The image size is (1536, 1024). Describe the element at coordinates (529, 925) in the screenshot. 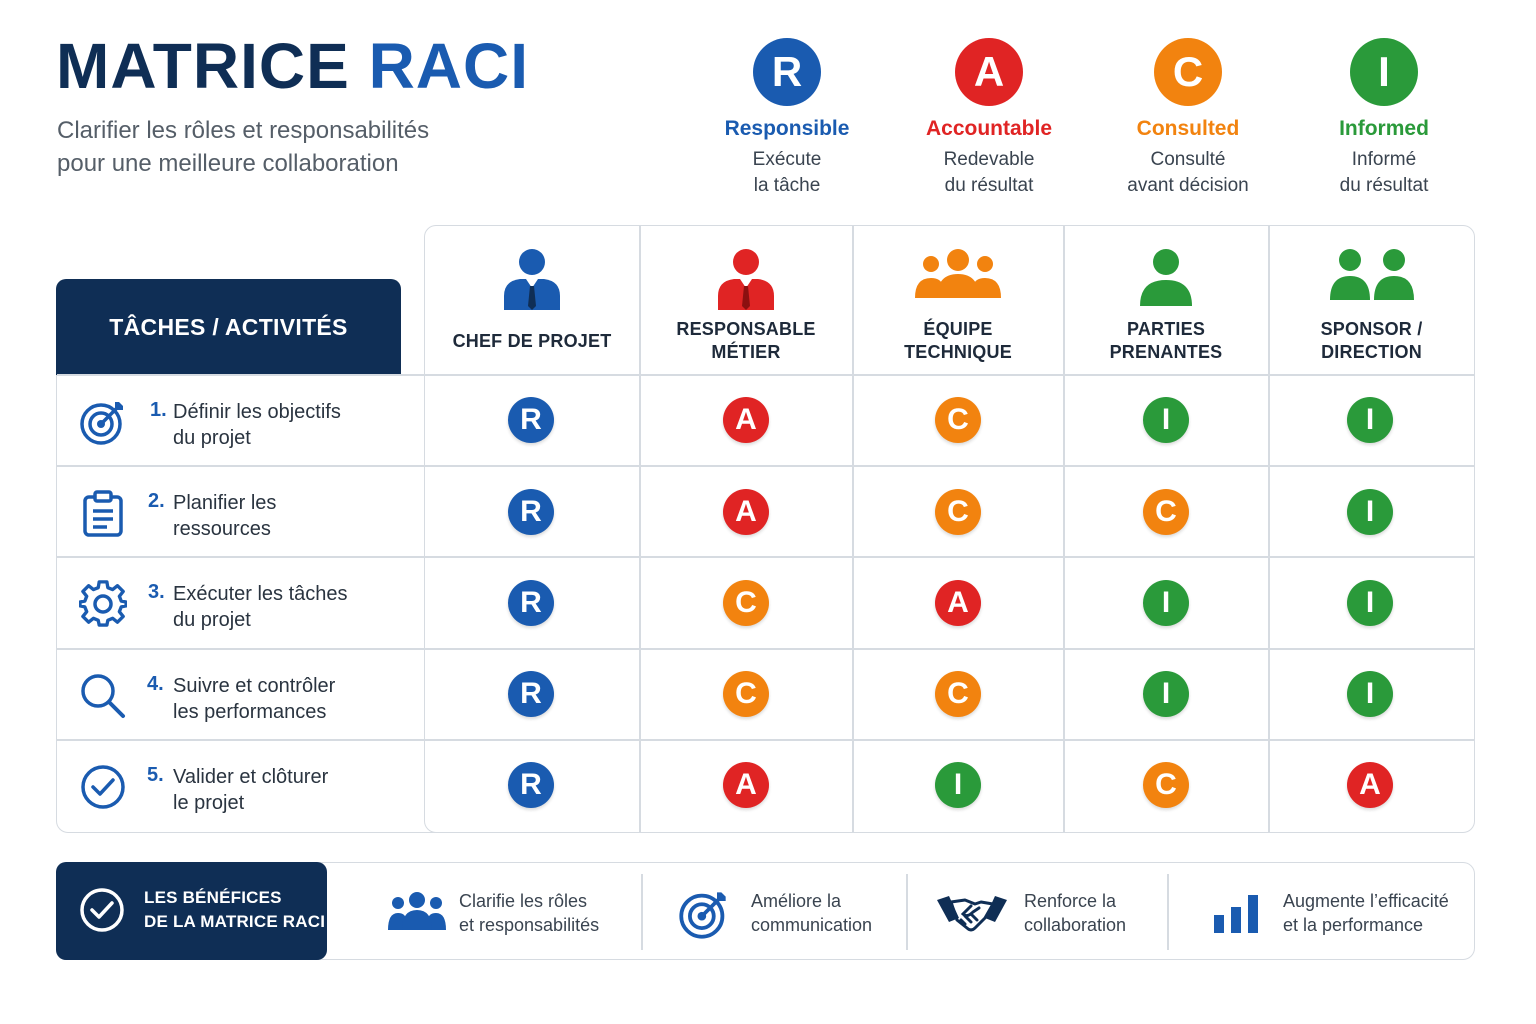

I see `benefit-text-line: et responsabilités` at that location.